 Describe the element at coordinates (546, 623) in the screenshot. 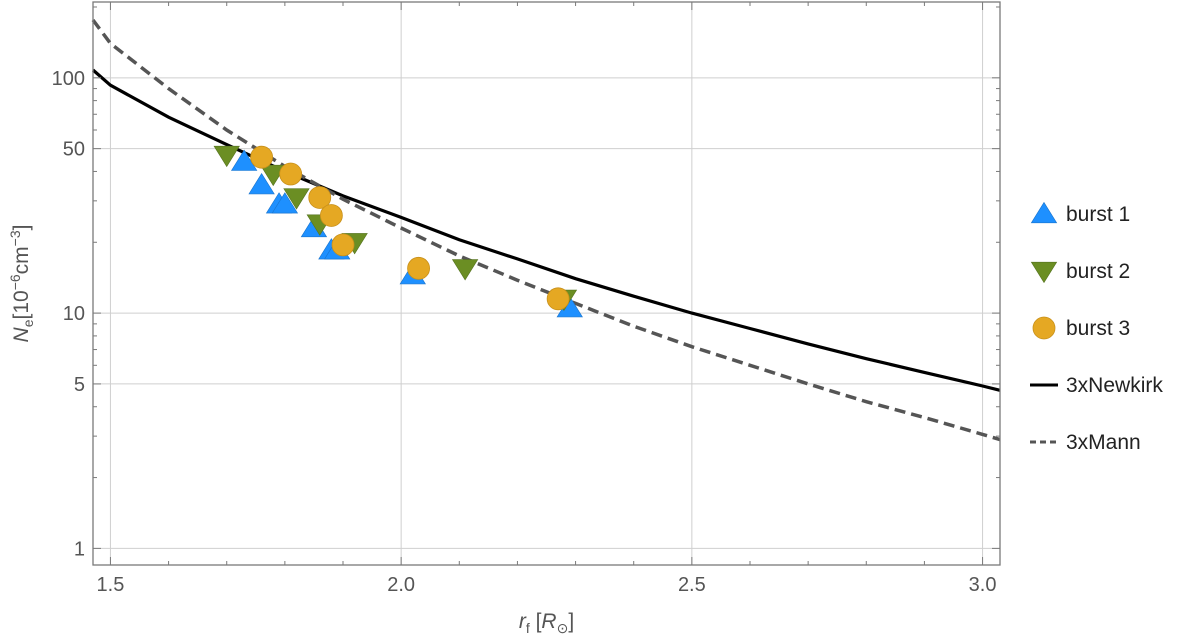

I see `x-axis-label: rf [R⊙]` at that location.